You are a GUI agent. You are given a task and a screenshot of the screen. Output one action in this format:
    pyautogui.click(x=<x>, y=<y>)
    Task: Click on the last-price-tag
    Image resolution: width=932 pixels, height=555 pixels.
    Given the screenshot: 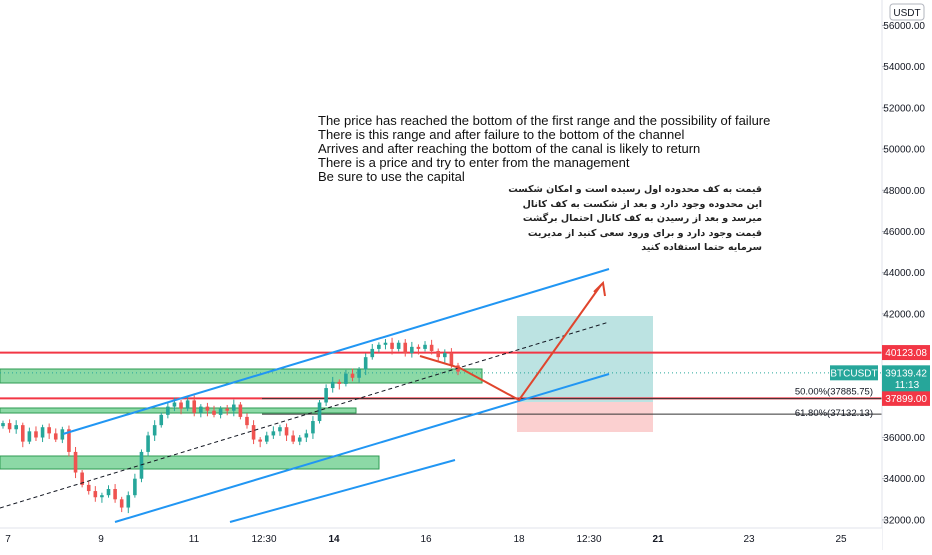 What is the action you would take?
    pyautogui.click(x=906, y=378)
    